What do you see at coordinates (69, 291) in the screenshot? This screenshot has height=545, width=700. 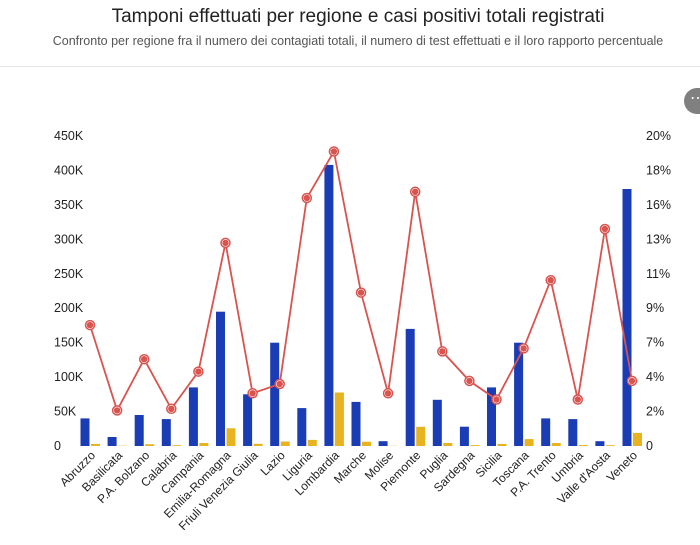 I see `y-axis-left: 450K 400K 350K 300K 250K 200K 150K 100K 50K 0` at bounding box center [69, 291].